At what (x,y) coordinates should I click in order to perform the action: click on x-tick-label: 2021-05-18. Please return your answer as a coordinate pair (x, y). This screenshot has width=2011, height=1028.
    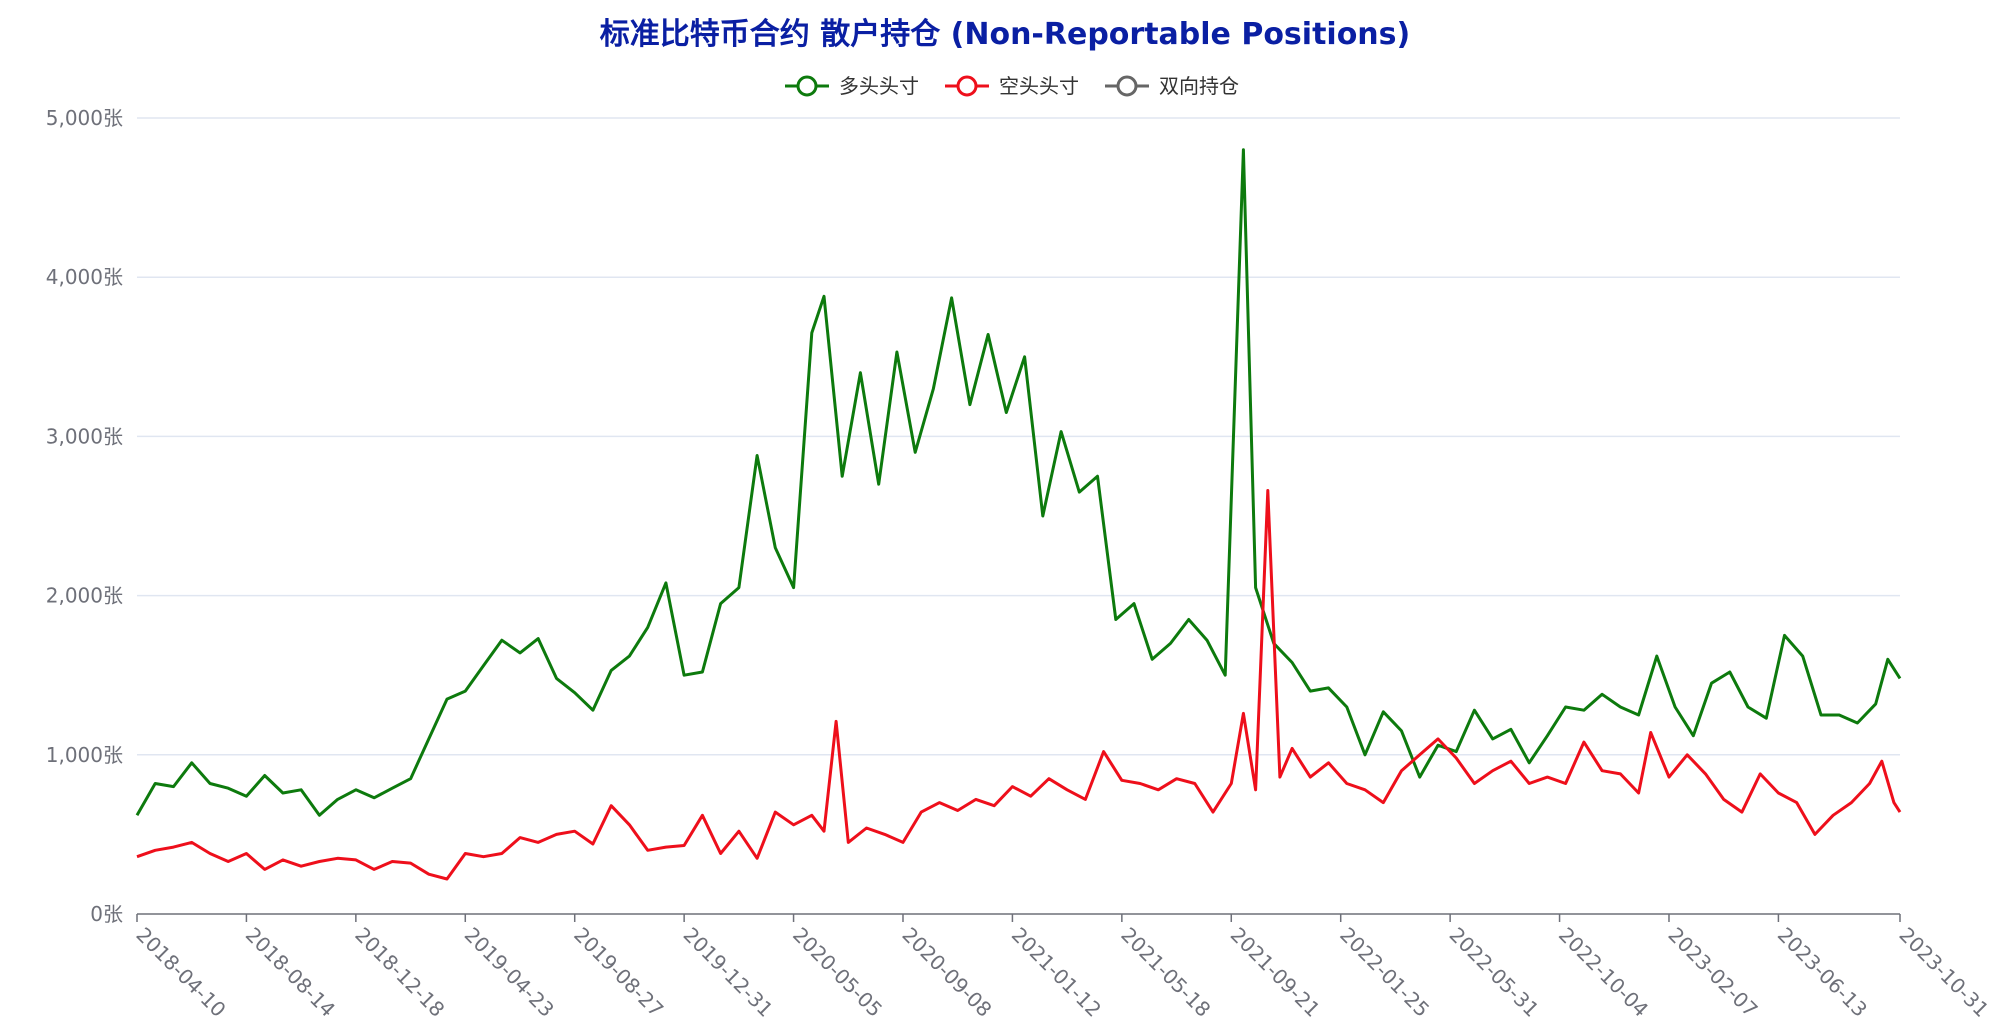
    Looking at the image, I should click on (1165, 972).